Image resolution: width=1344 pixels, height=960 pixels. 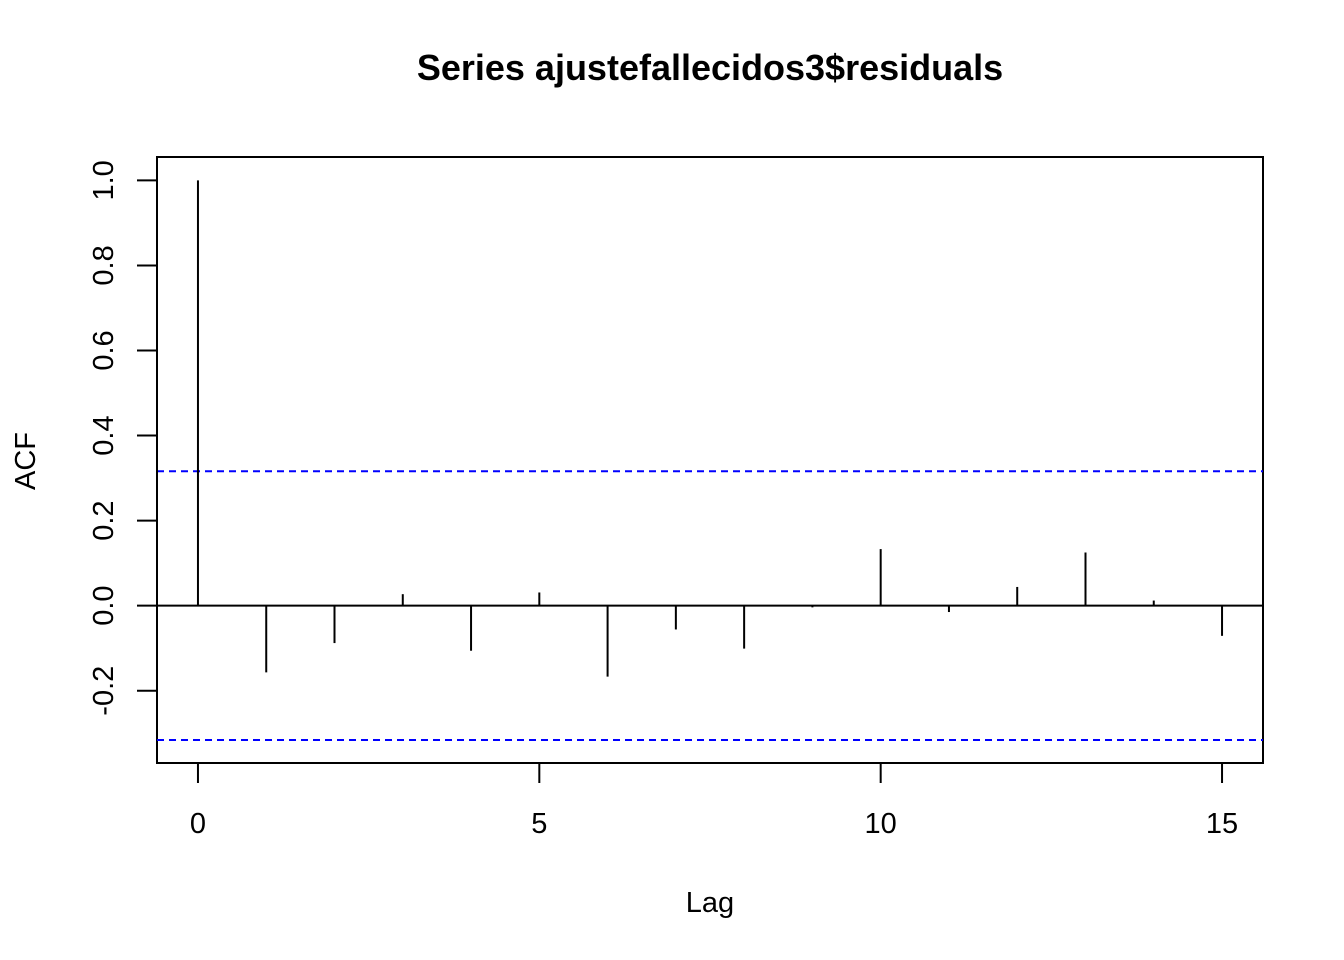 What do you see at coordinates (123, 438) in the screenshot?
I see `y-axis: -0.2 0.0 0.2 0.4 0.6 0.8 1.0` at bounding box center [123, 438].